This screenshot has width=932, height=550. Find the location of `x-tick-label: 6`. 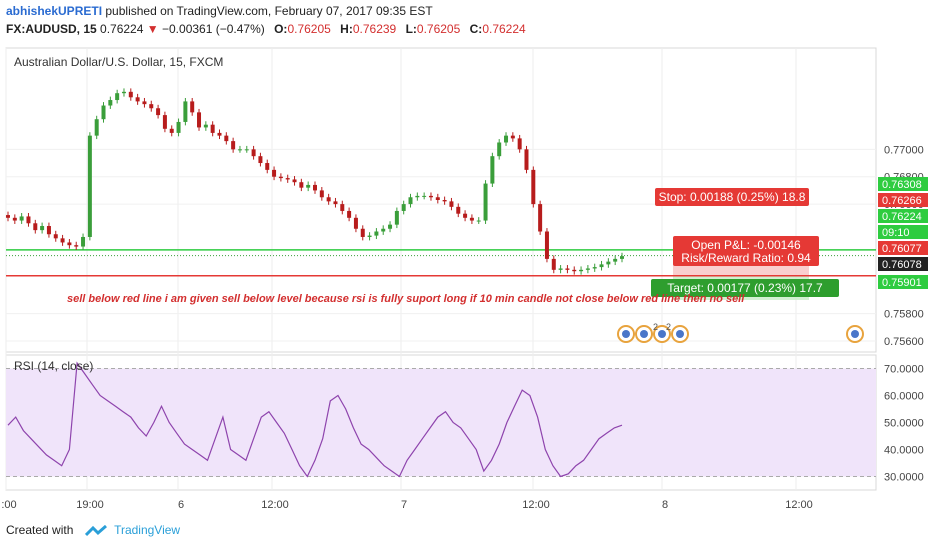

x-tick-label: 6 is located at coordinates (181, 505).